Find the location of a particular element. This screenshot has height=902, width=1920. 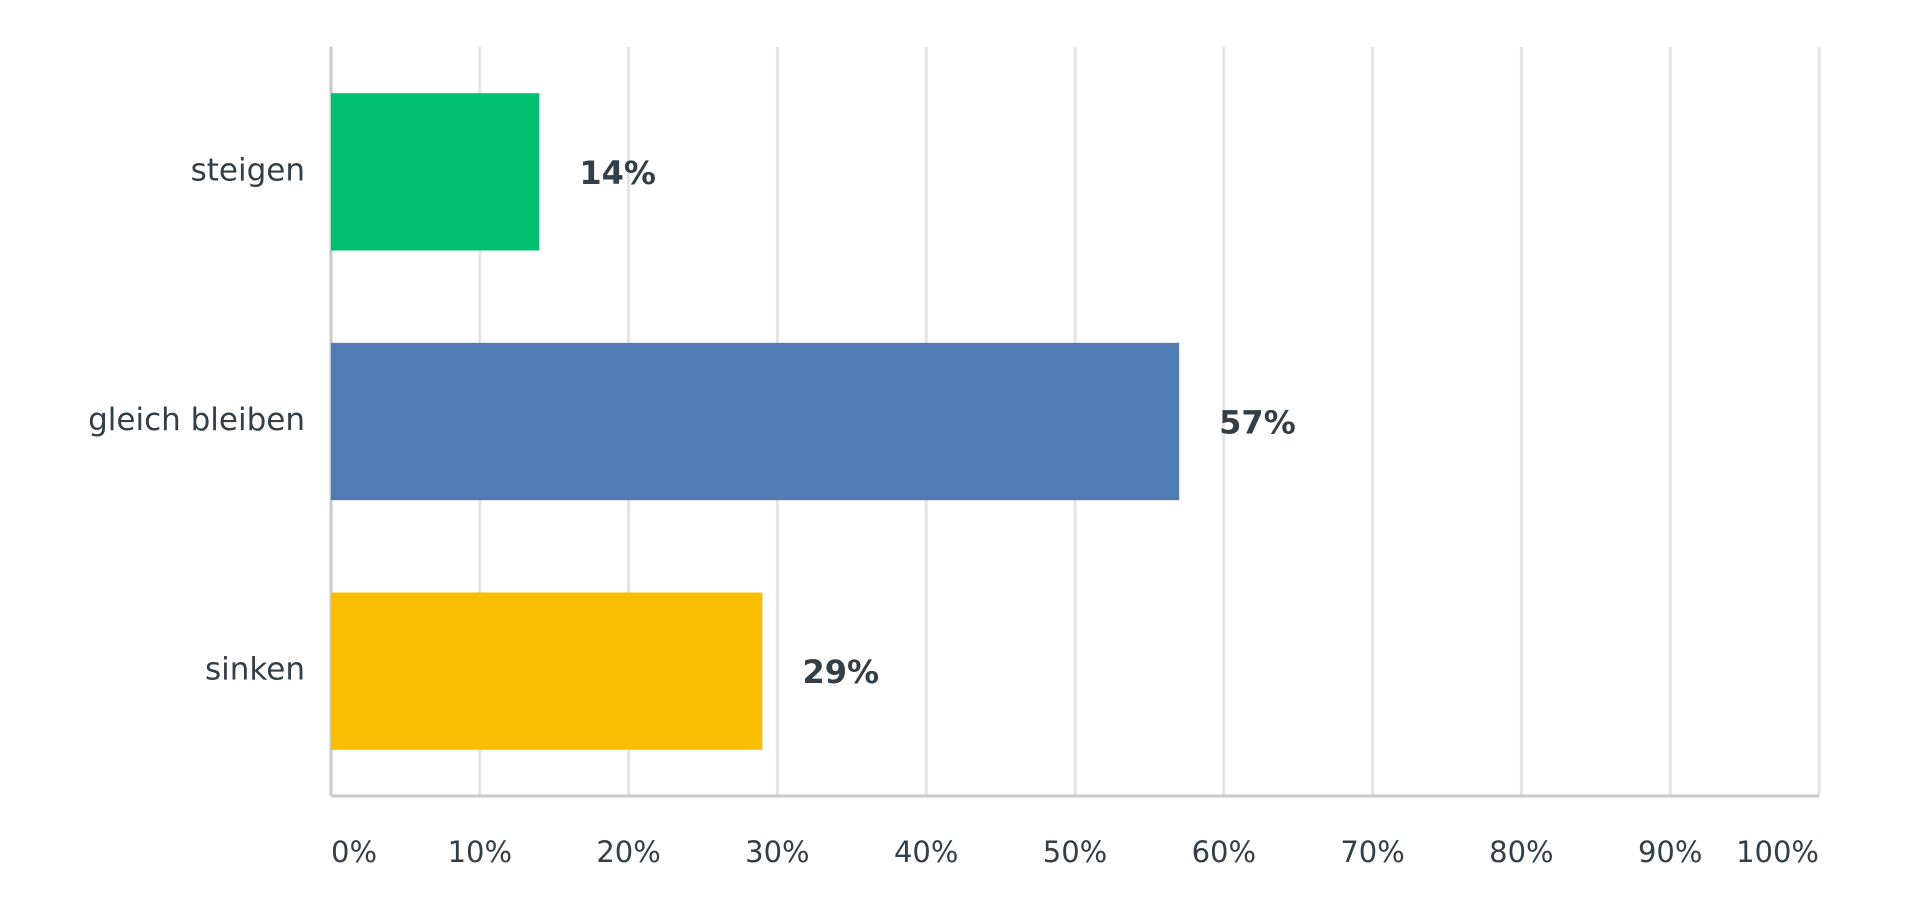

x-tick-label: 70% is located at coordinates (1372, 852).